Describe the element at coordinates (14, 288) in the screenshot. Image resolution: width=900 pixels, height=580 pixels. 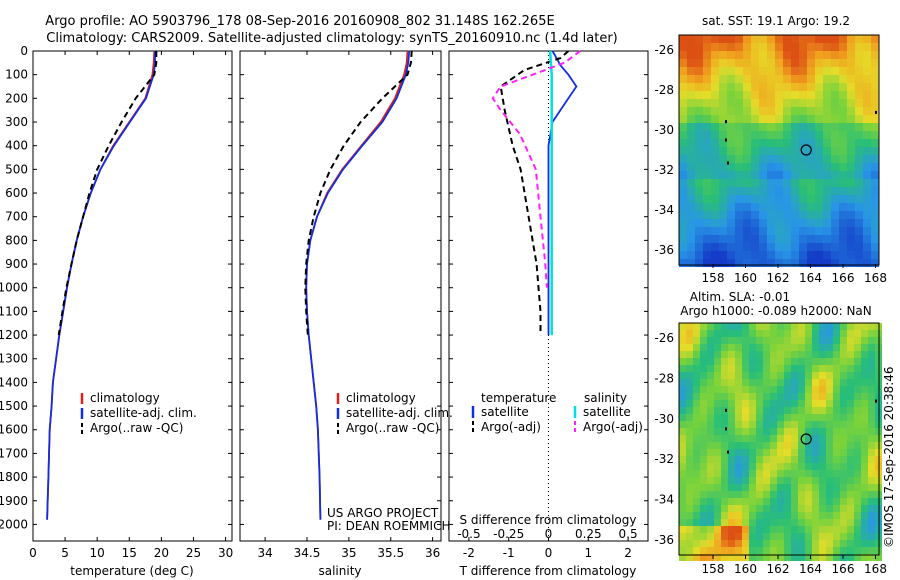
I see `depth-tick-label: 1000` at that location.